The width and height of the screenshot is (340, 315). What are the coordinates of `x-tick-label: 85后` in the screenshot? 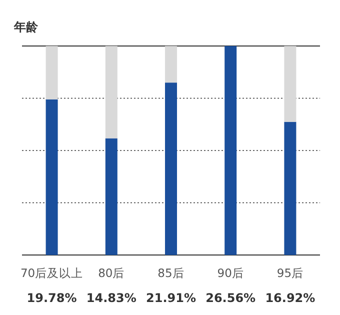 It's located at (171, 273).